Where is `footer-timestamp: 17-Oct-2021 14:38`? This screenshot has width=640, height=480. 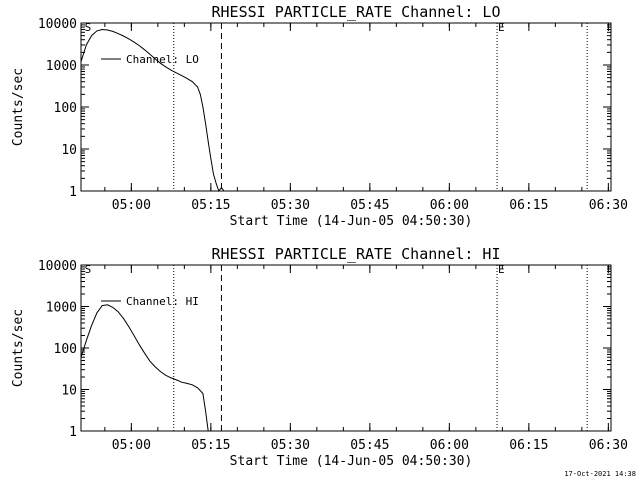
footer-timestamp: 17-Oct-2021 14:38 is located at coordinates (600, 474).